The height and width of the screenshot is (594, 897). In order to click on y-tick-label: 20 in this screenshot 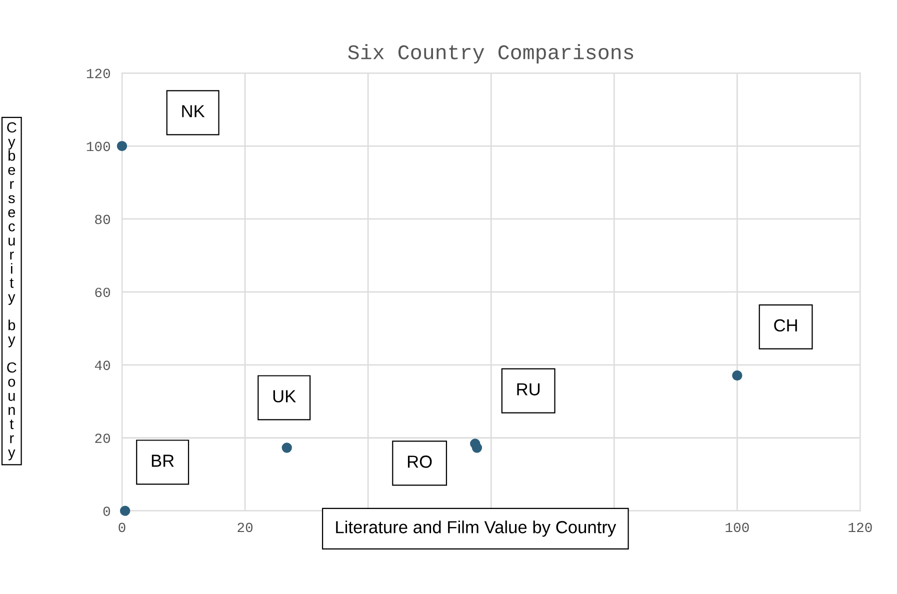, I will do `click(102, 439)`.